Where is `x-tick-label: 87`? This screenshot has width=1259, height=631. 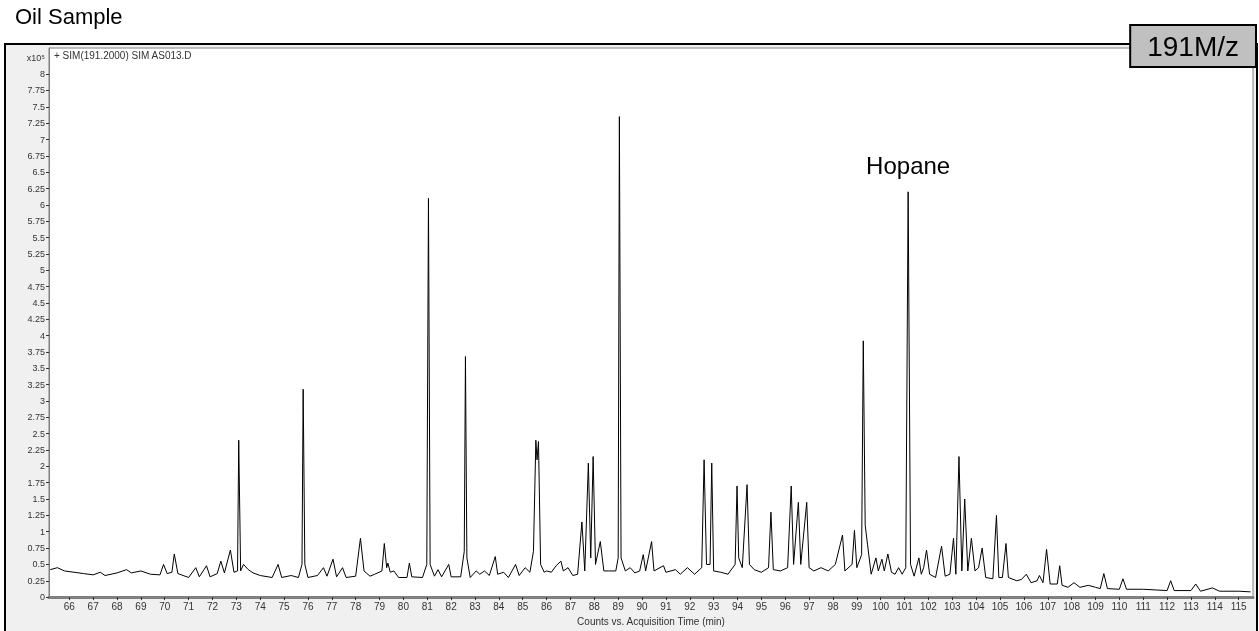 x-tick-label: 87 is located at coordinates (570, 606).